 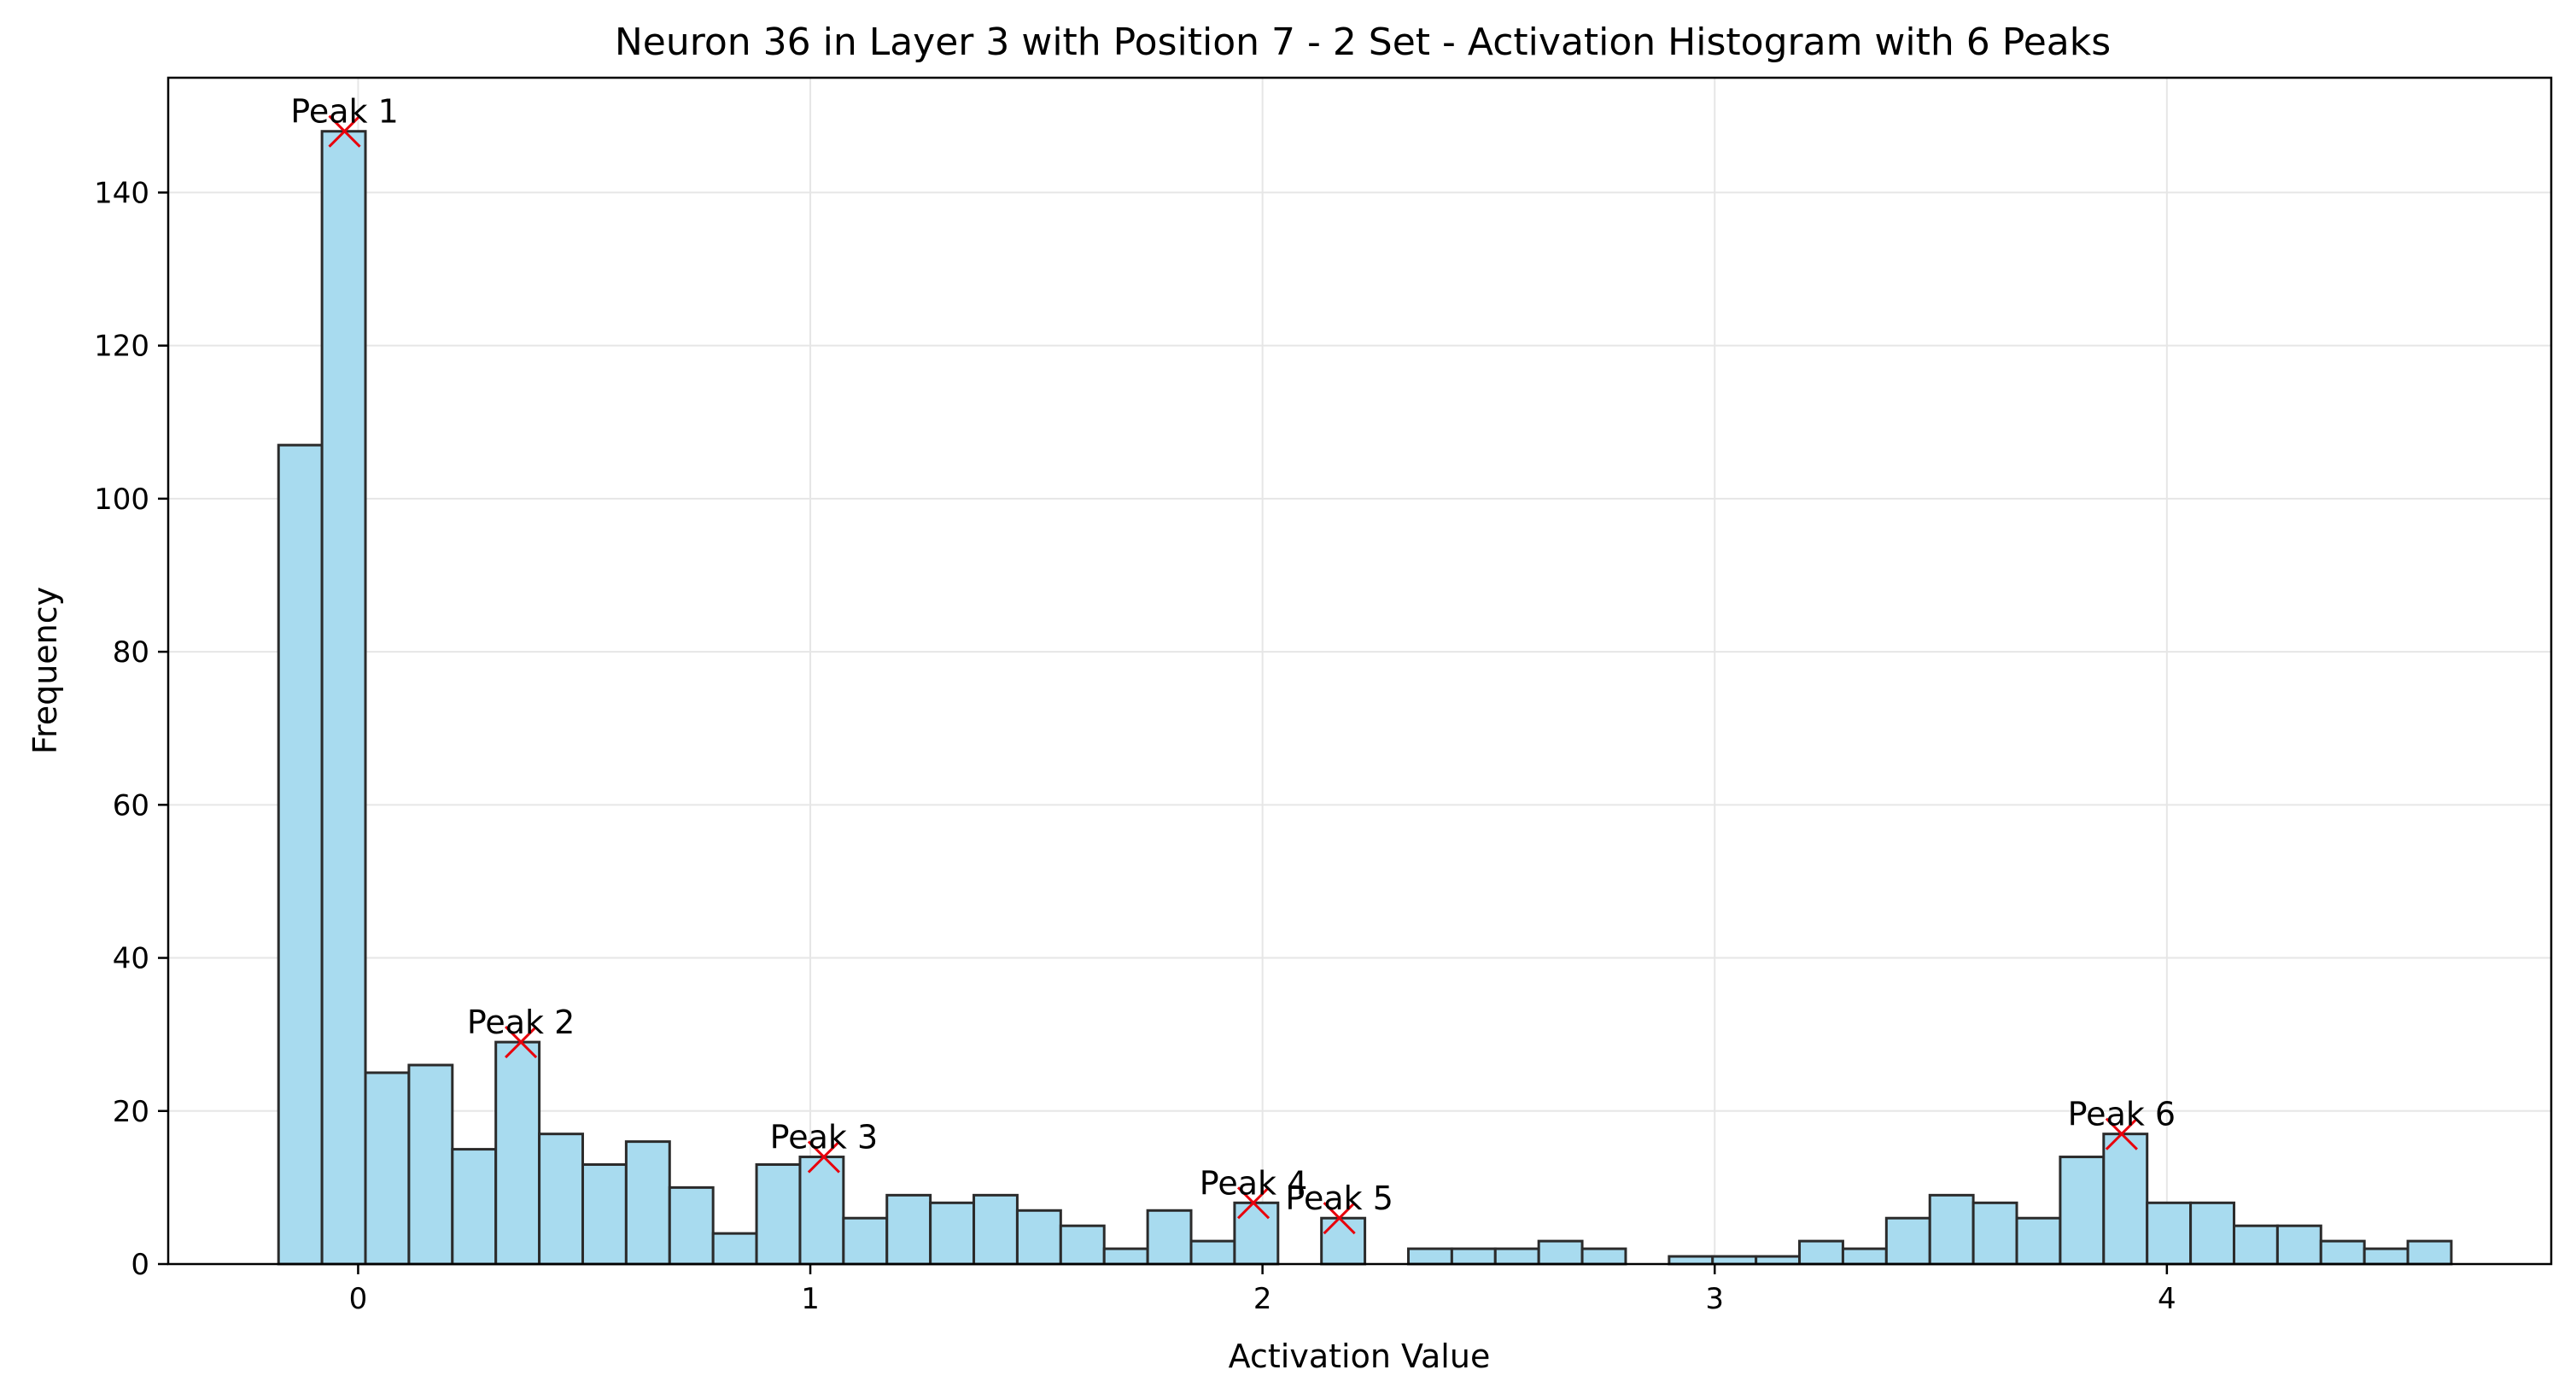 I want to click on peak-label: Peak 1, so click(x=344, y=112).